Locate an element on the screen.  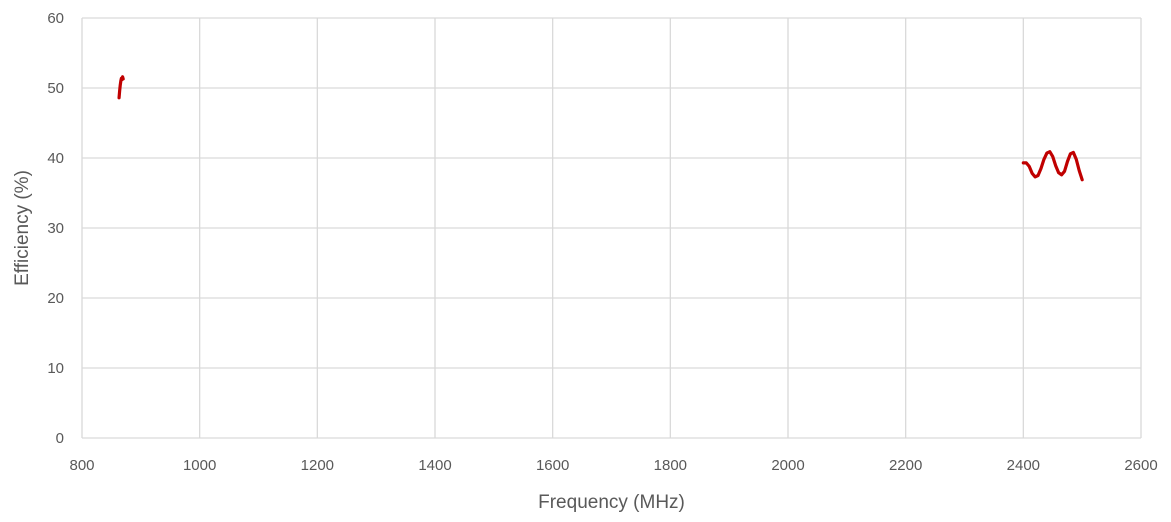
y-tick-label: 40 is located at coordinates (55, 158).